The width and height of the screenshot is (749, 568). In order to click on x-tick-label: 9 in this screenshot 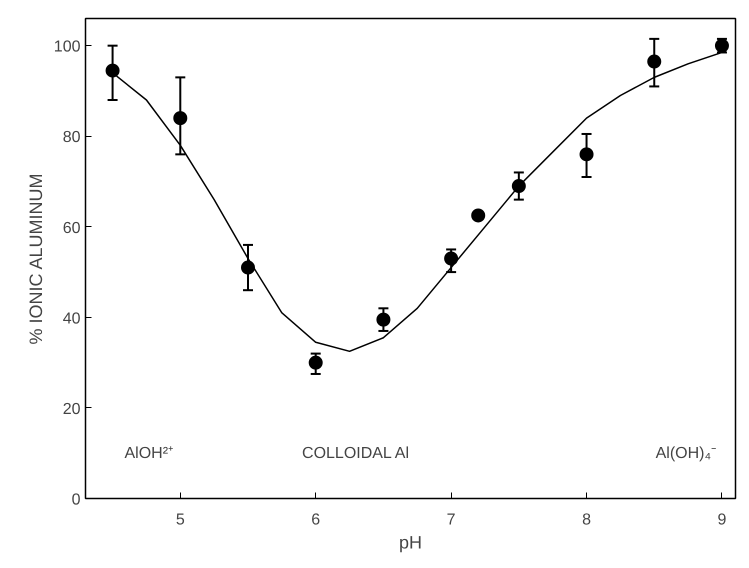, I will do `click(722, 520)`.